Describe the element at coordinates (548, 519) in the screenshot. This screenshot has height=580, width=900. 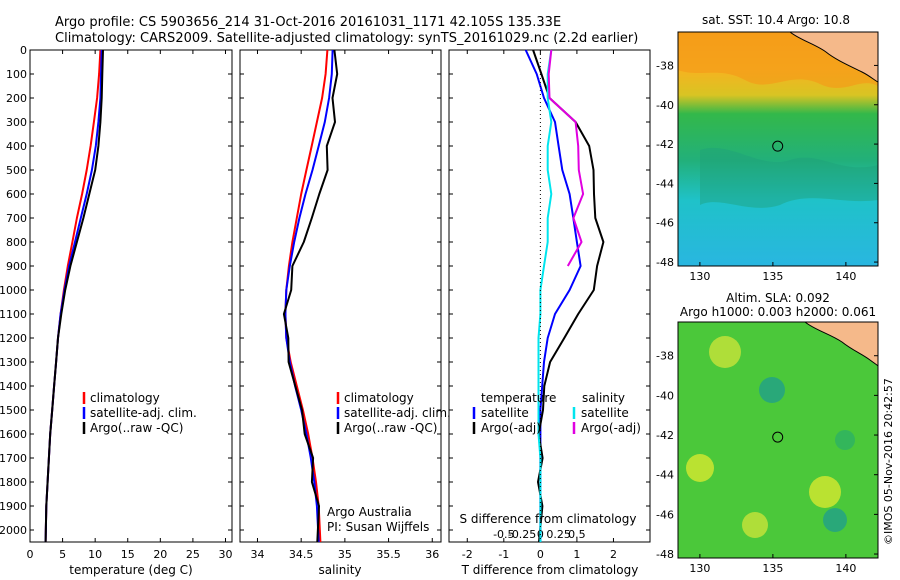
I see `s-difference-xlabel: S difference from climatology` at that location.